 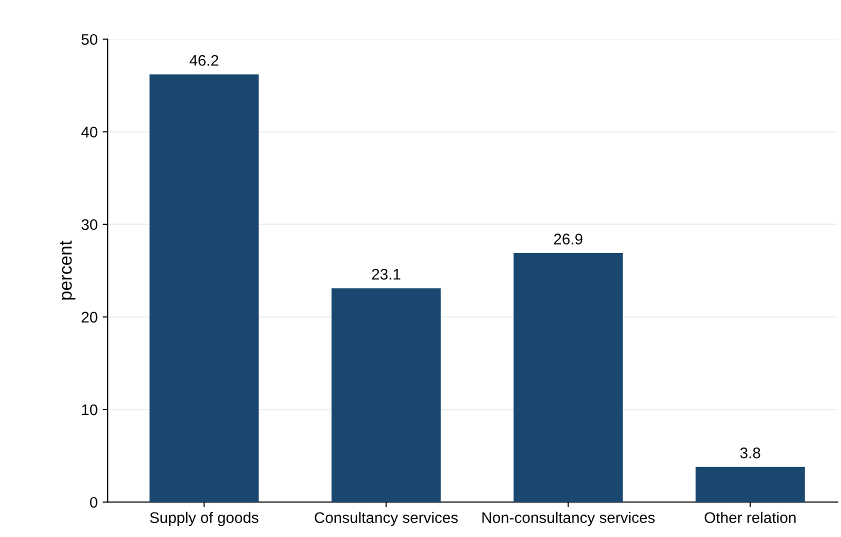 I want to click on x-tick-label: Non-consultancy services, so click(x=568, y=519).